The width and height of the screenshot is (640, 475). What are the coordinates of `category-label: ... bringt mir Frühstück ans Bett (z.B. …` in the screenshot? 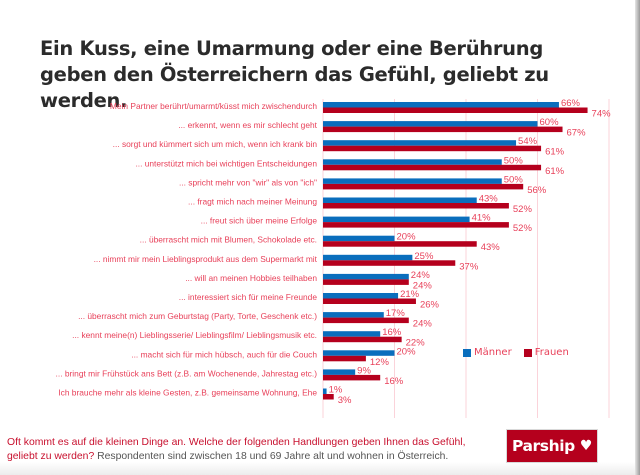 It's located at (187, 373).